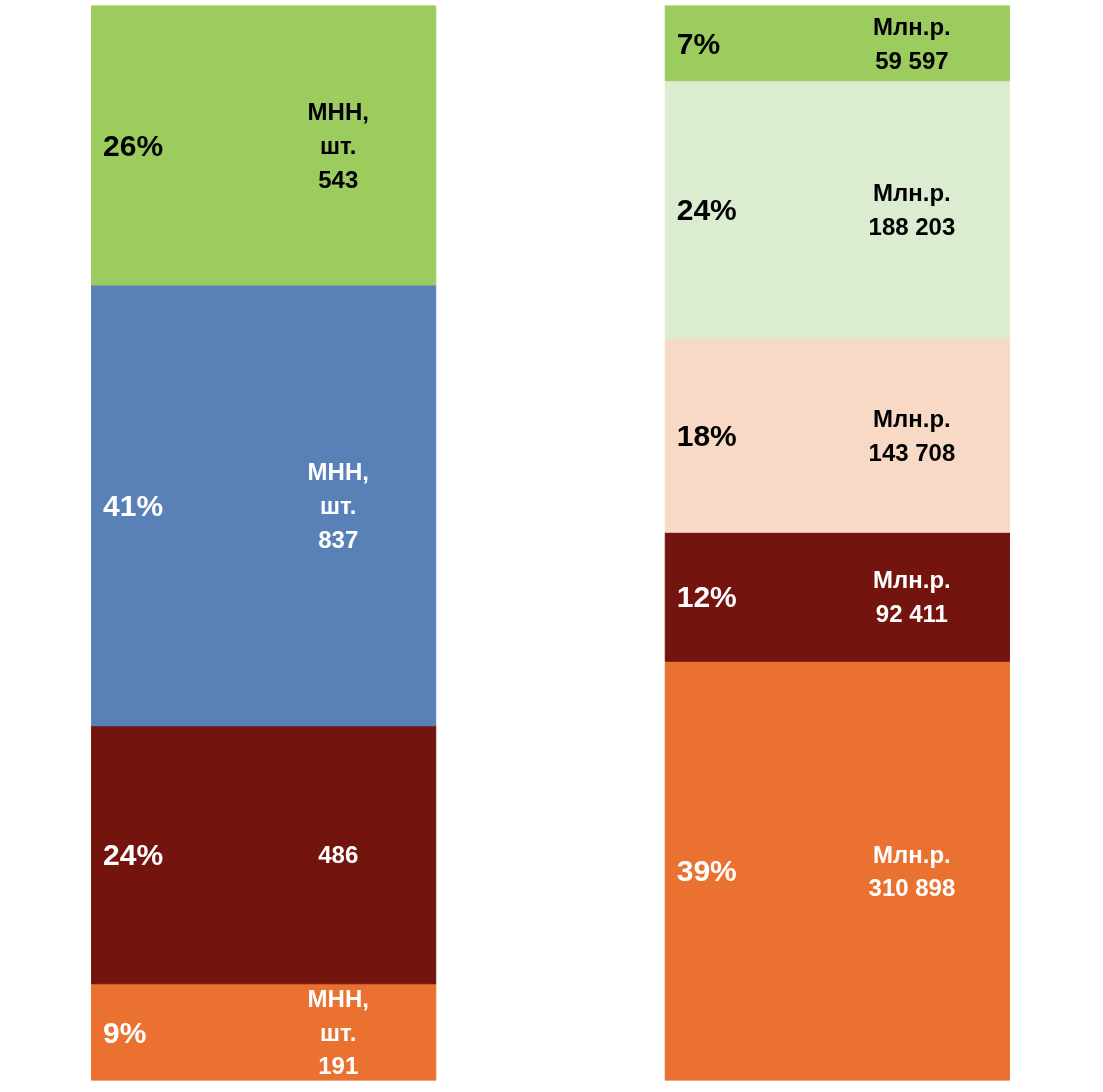 This screenshot has width=1103, height=1092. Describe the element at coordinates (125, 1032) in the screenshot. I see `data-label: 9%` at that location.